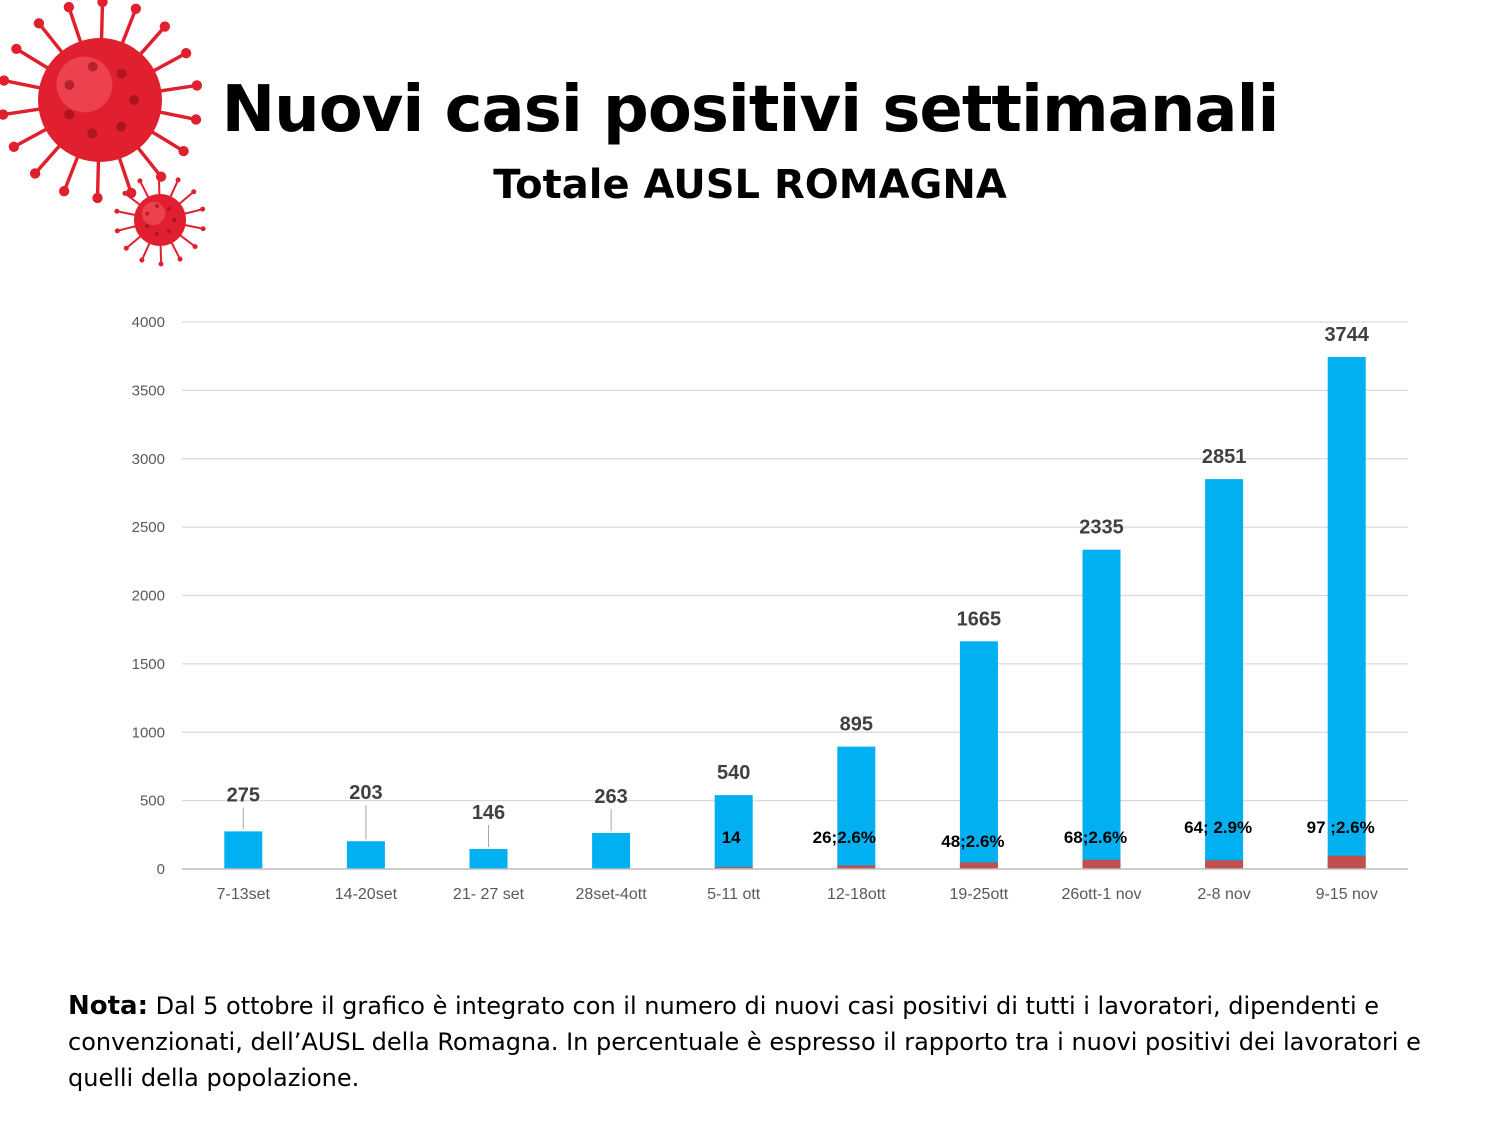 This screenshot has width=1500, height=1125. What do you see at coordinates (979, 619) in the screenshot?
I see `total-value-label: 1665` at bounding box center [979, 619].